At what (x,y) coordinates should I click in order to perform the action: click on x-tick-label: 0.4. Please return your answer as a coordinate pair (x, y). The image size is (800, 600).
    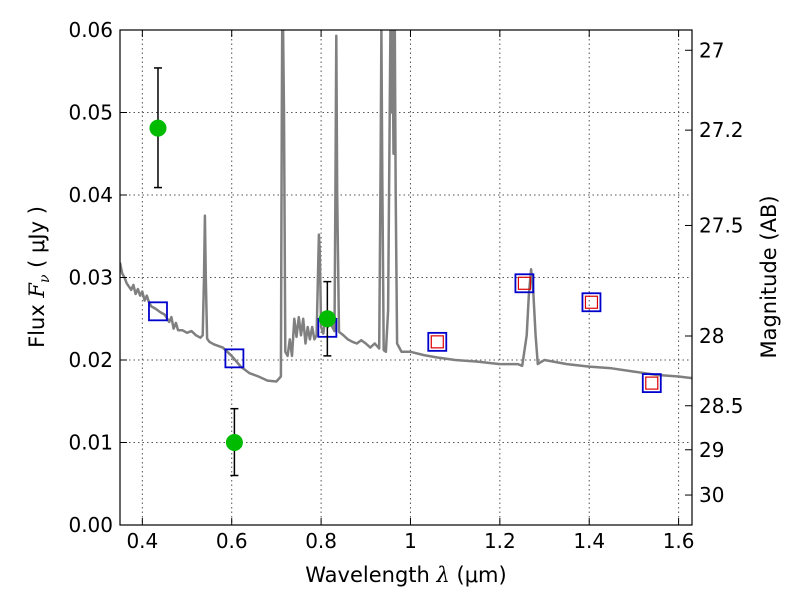
    Looking at the image, I should click on (142, 541).